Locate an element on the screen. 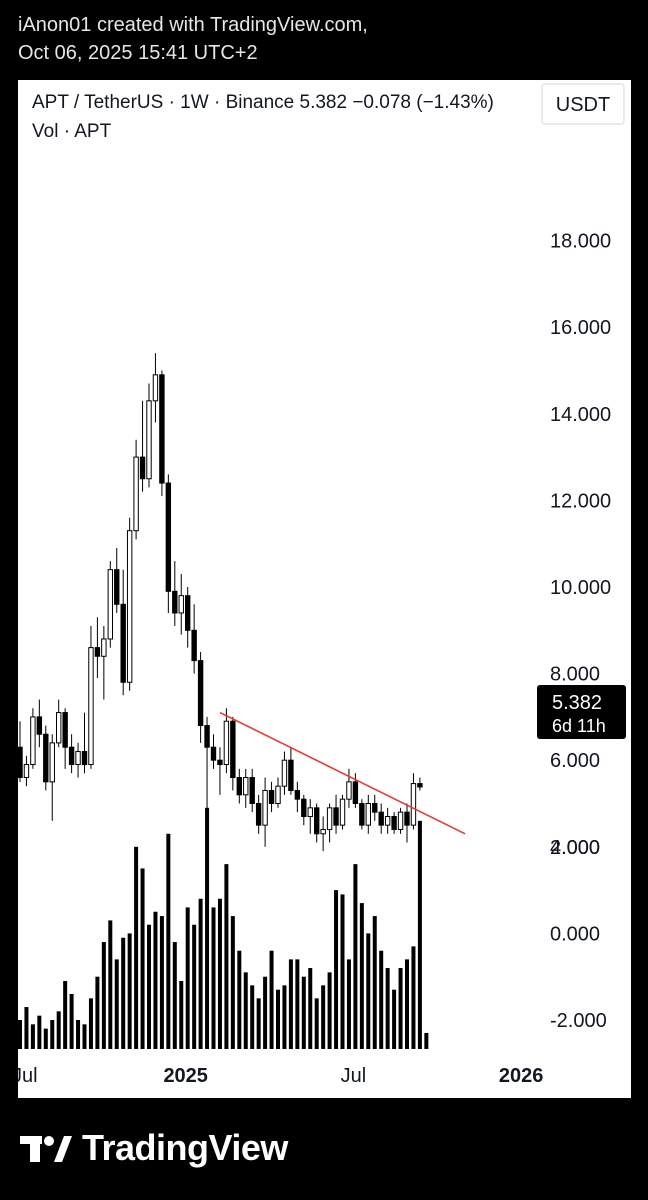 The image size is (648, 1200). y-tick-label: -2.000 is located at coordinates (578, 1021).